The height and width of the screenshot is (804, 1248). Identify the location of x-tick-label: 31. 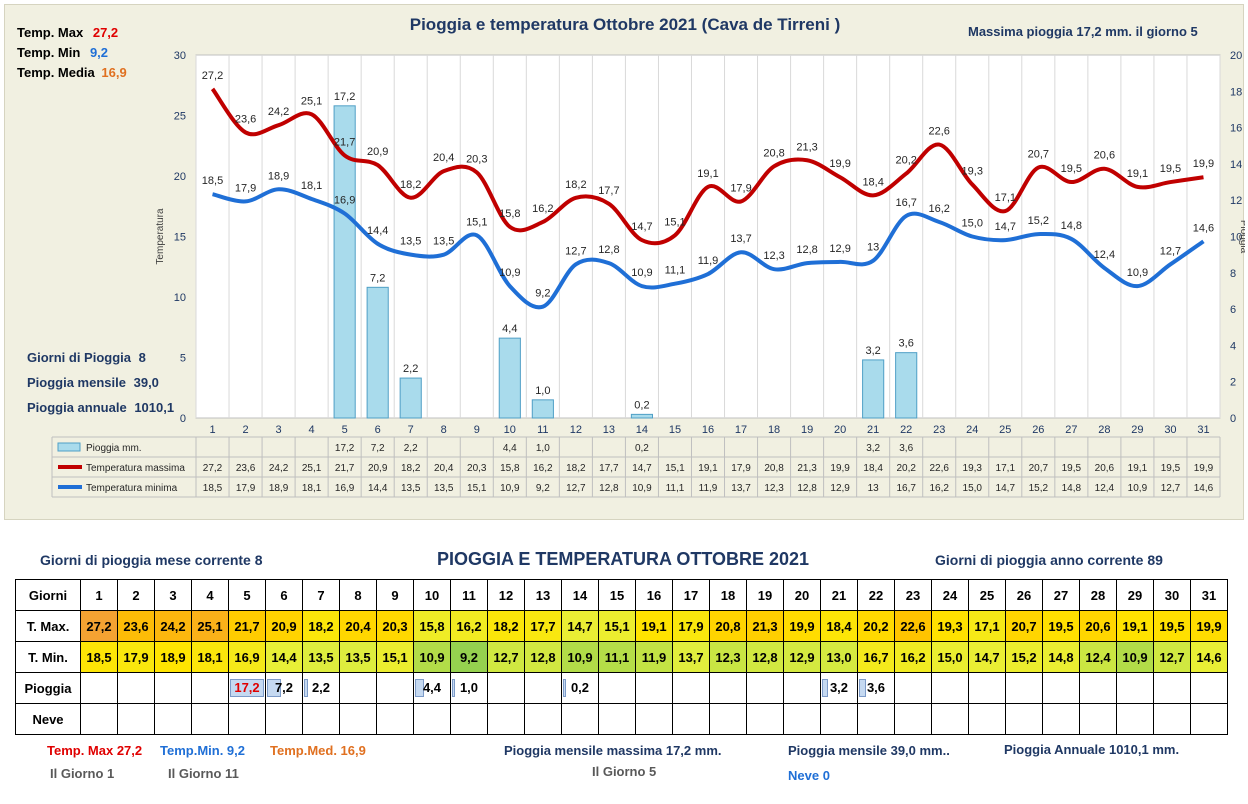
(1203, 430).